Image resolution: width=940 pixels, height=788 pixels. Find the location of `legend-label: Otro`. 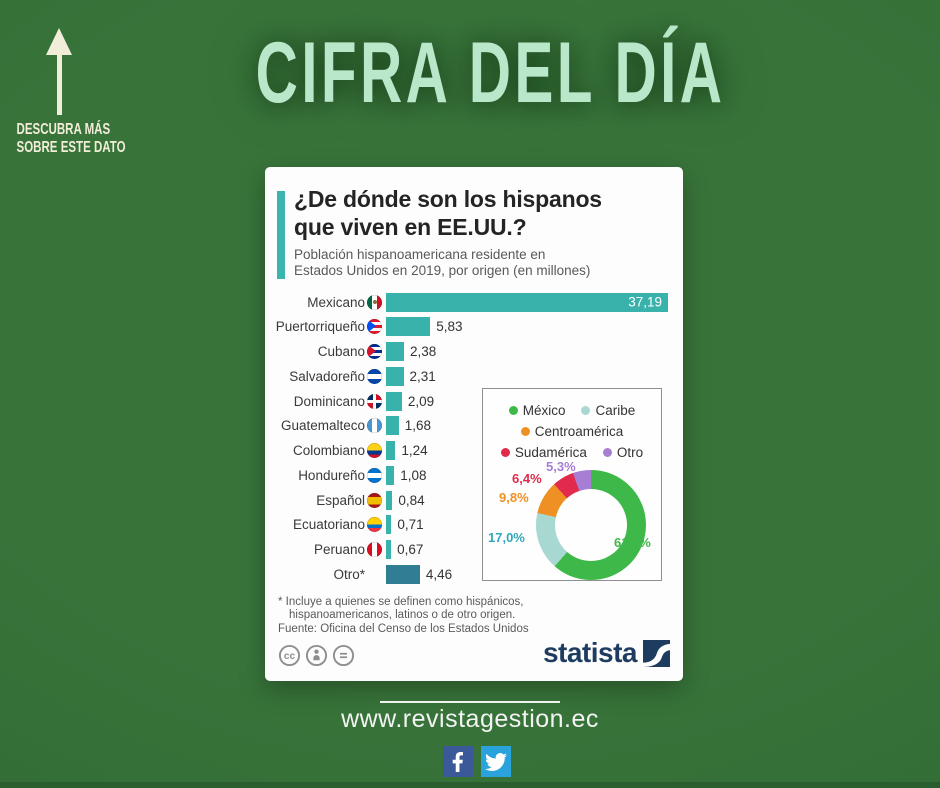

legend-label: Otro is located at coordinates (630, 452).